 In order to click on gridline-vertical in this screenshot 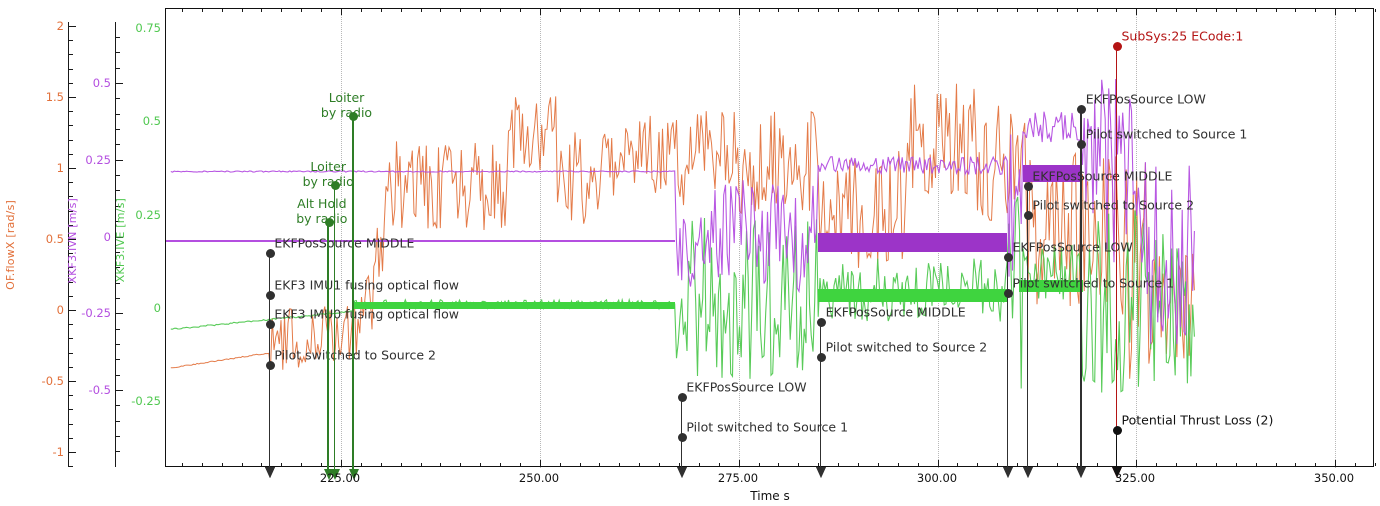, I will do `click(541, 238)`.